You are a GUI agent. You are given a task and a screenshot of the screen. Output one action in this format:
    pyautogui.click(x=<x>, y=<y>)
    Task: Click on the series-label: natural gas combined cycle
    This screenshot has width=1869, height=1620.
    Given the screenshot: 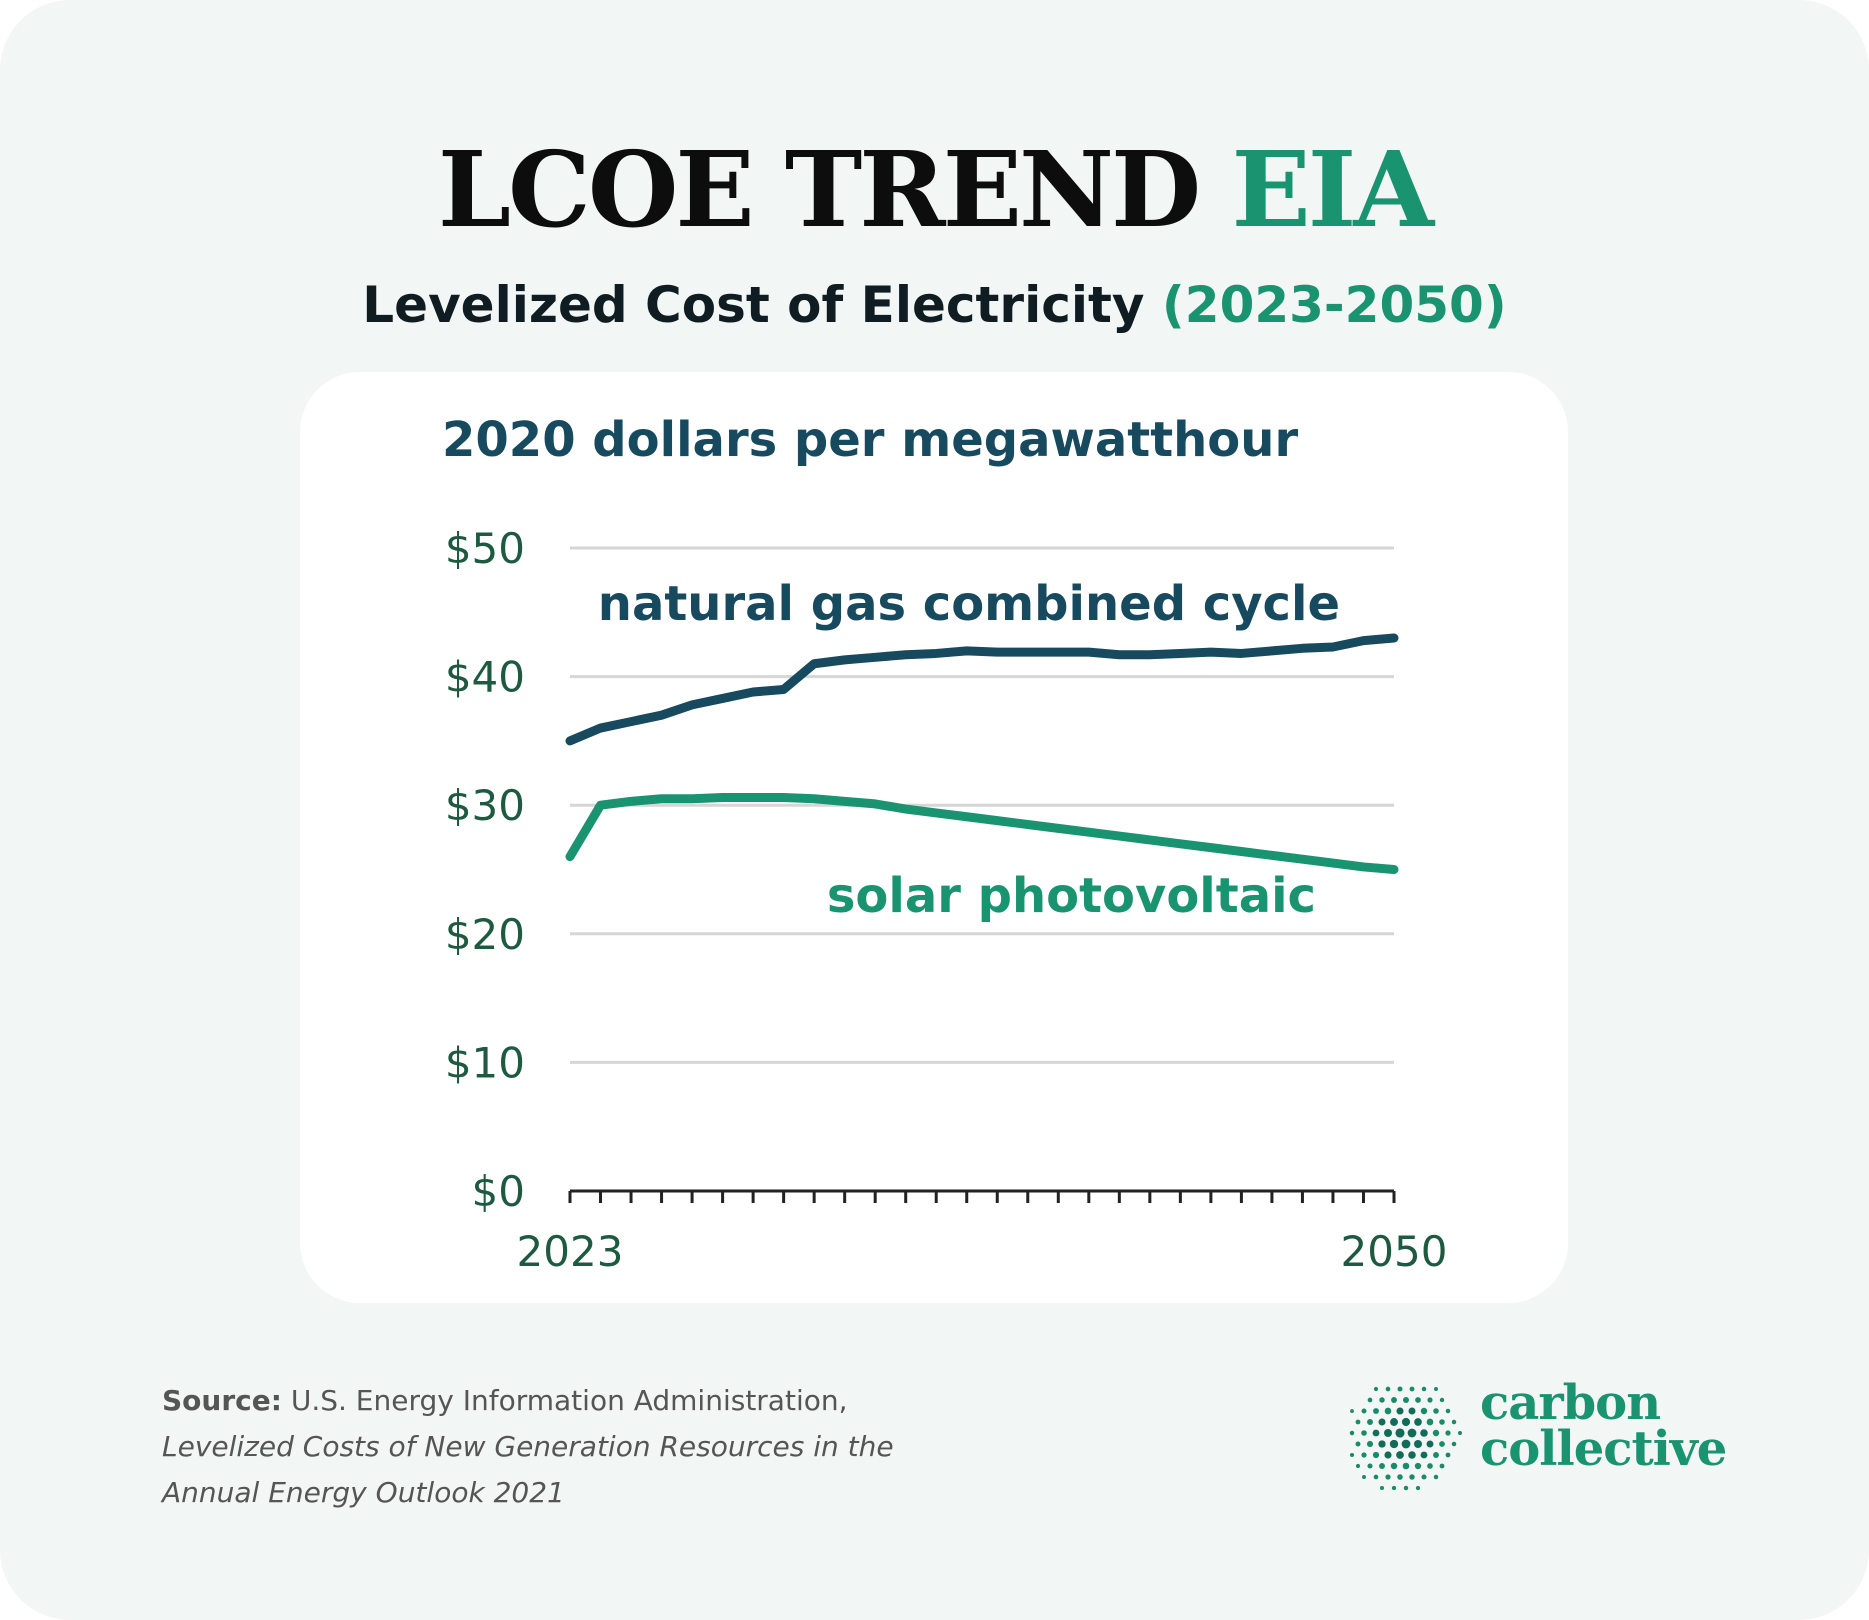 What is the action you would take?
    pyautogui.click(x=969, y=604)
    